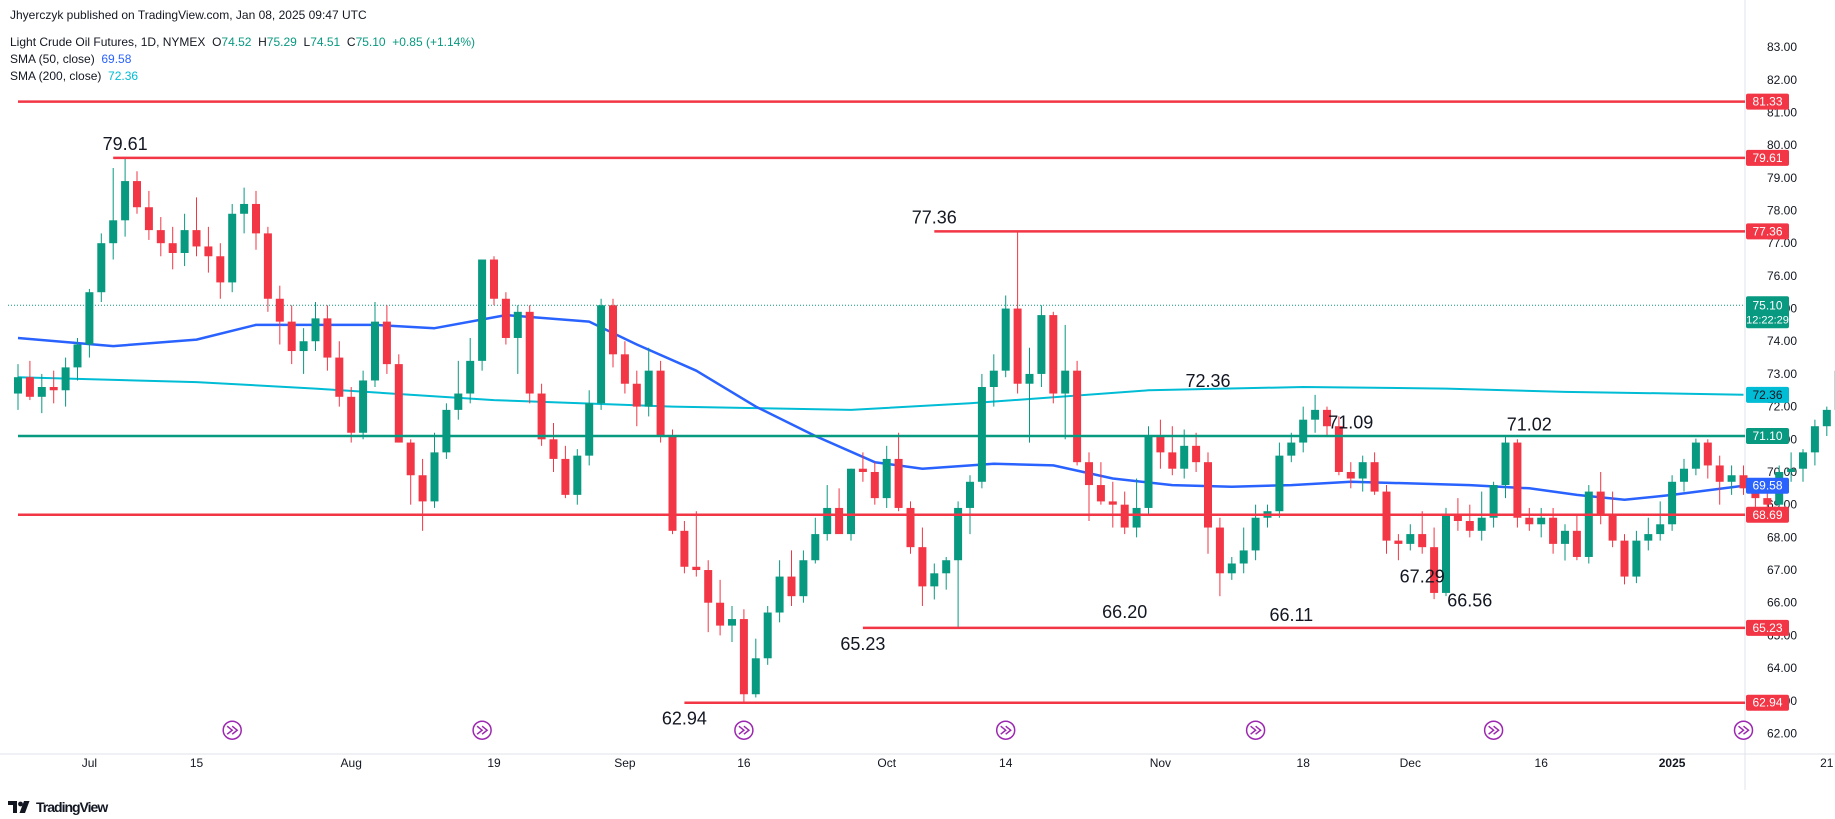 This screenshot has height=819, width=1835. I want to click on sma50-legend: SMA (50, close) 69.58, so click(70, 59).